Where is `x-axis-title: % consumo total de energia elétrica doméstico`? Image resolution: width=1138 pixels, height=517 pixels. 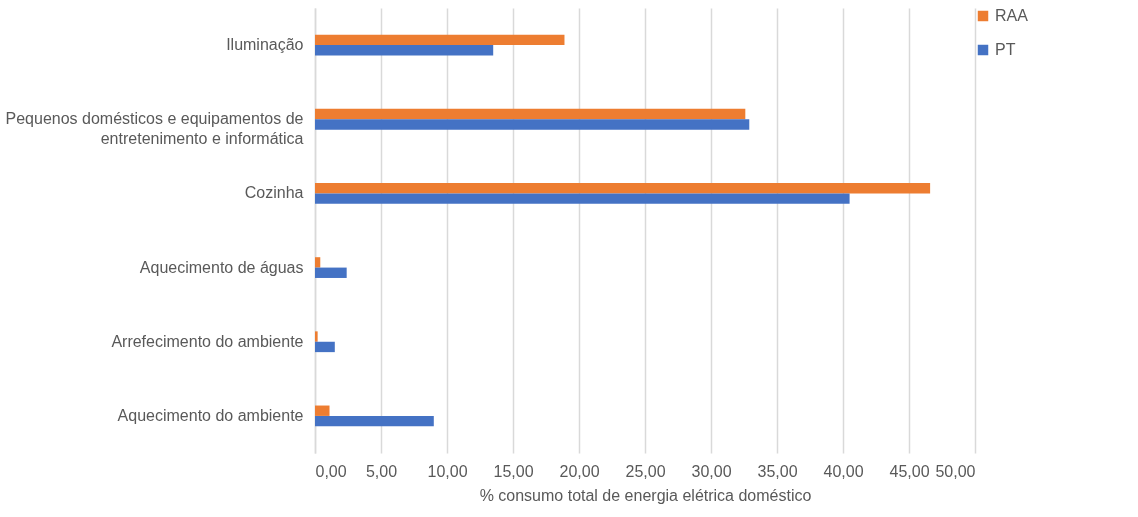
x-axis-title: % consumo total de energia elétrica doméstico is located at coordinates (645, 495).